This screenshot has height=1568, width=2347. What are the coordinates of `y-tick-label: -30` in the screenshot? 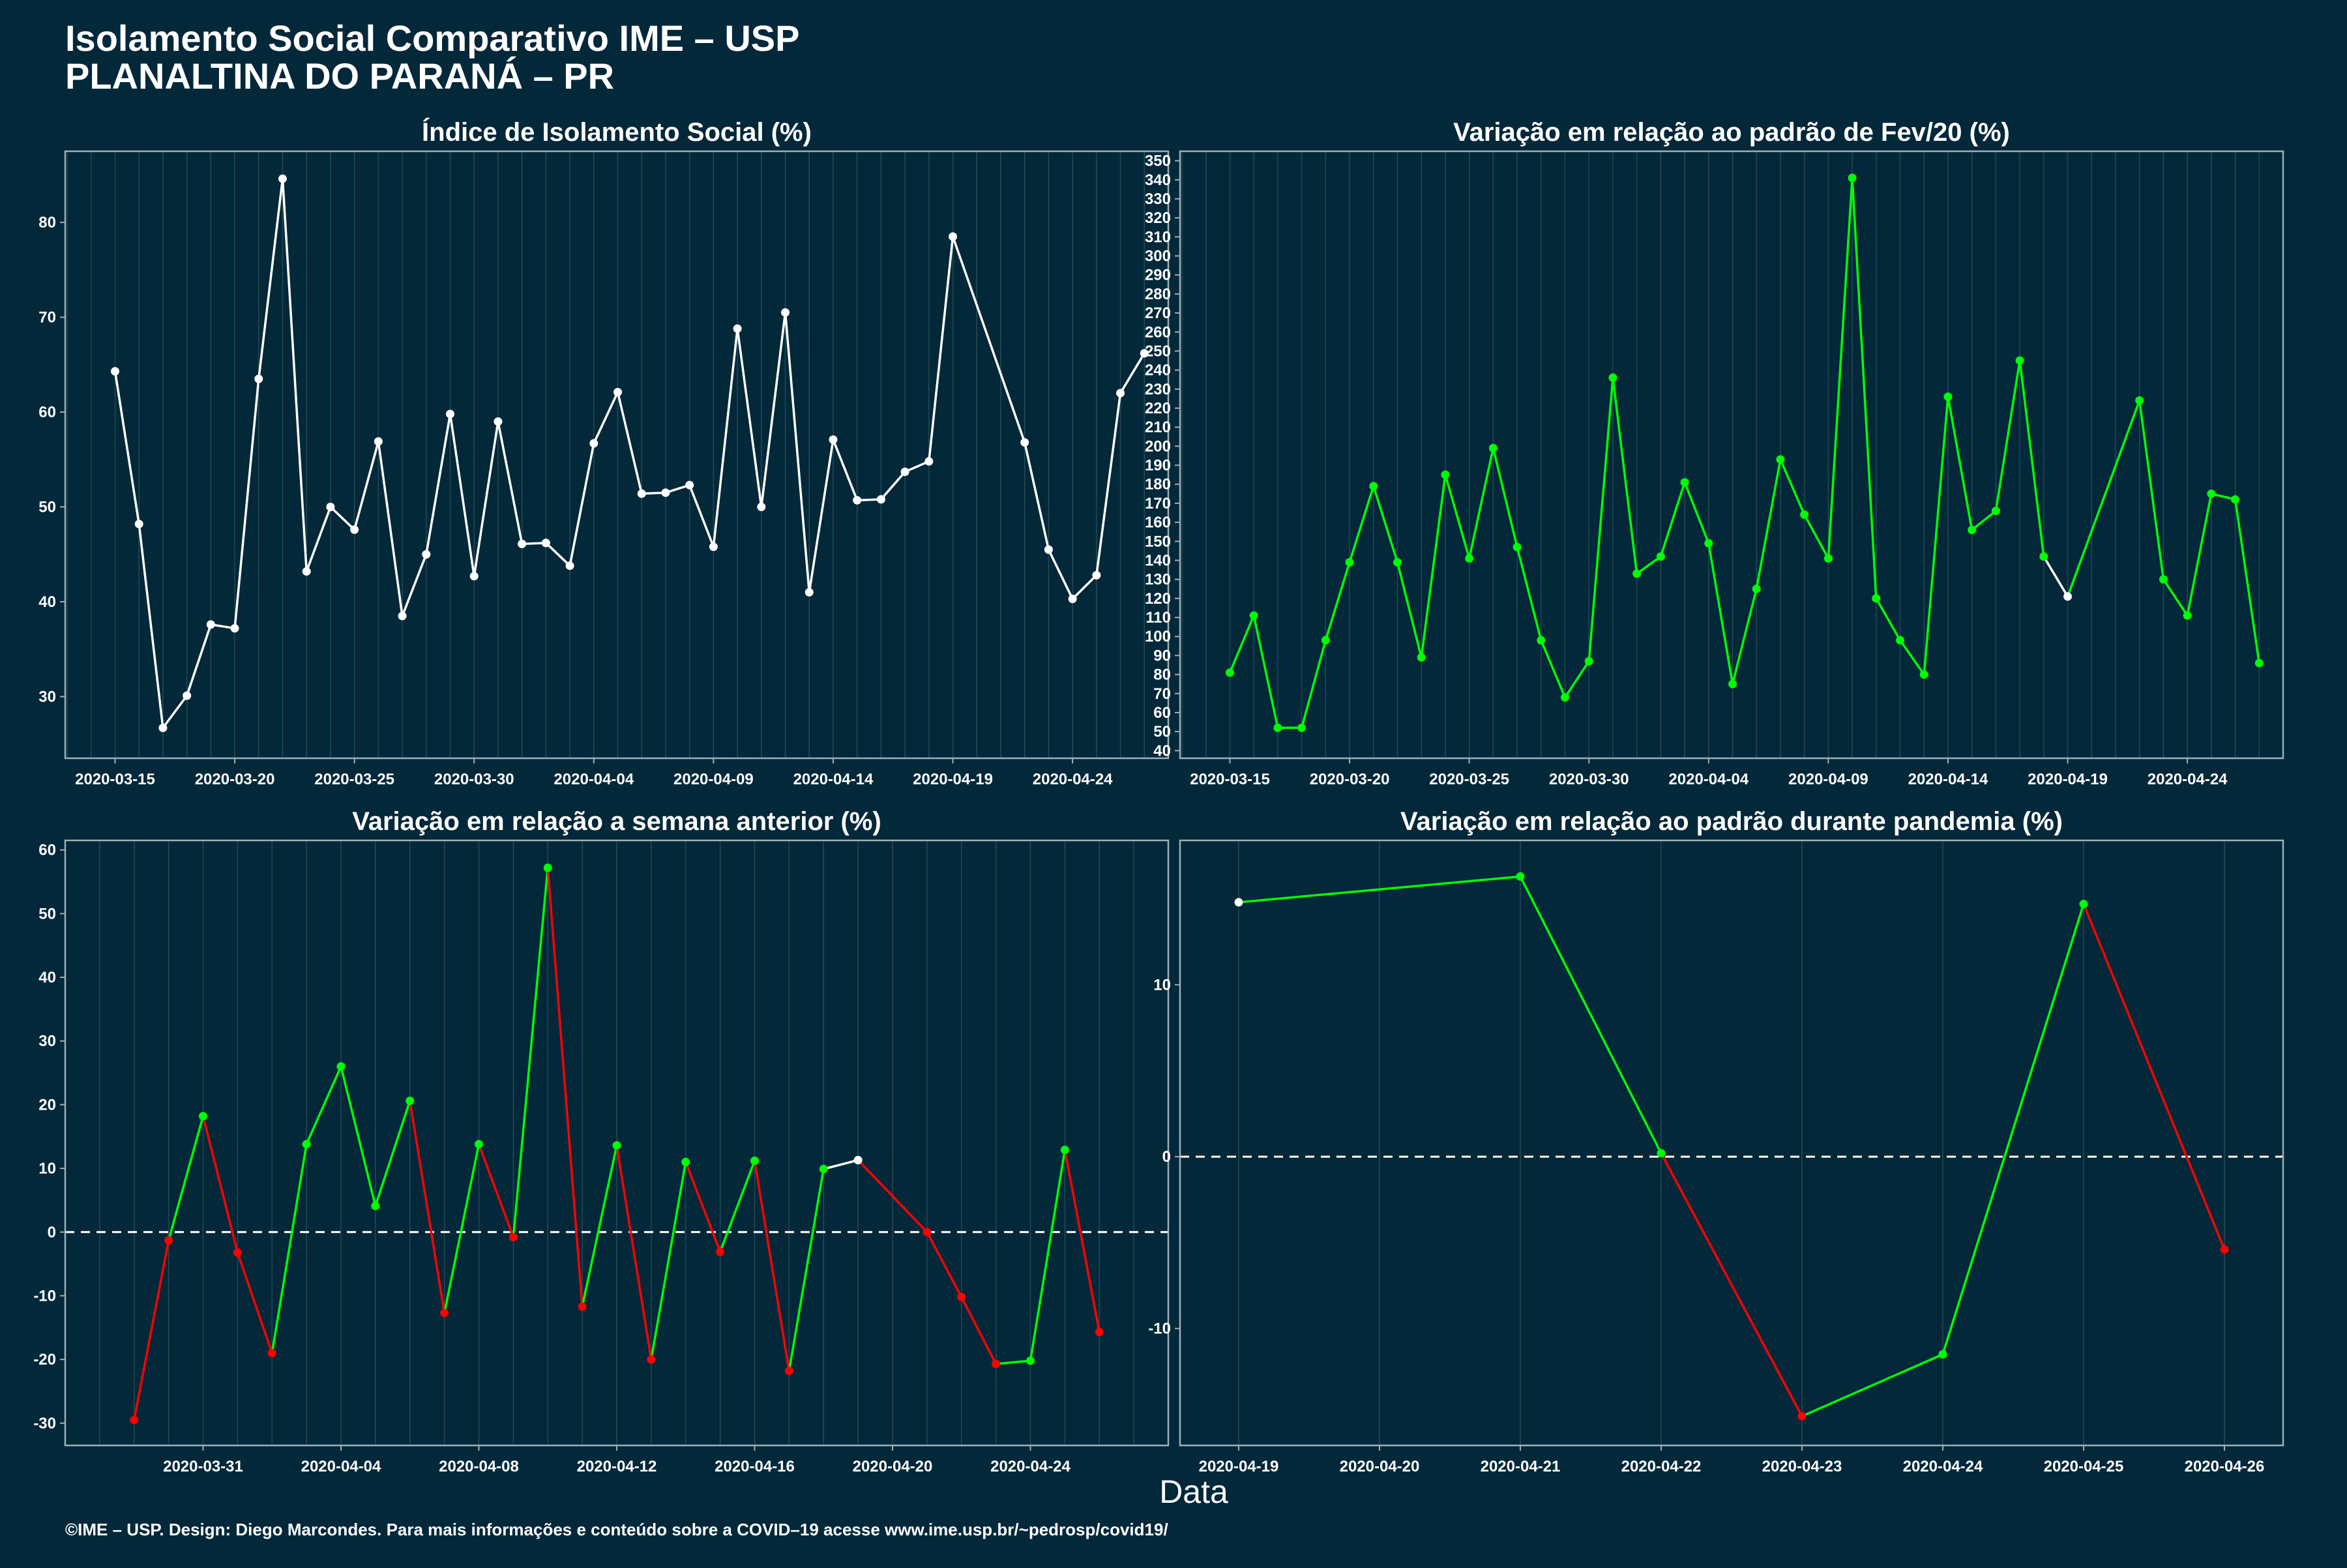 It's located at (44, 1424).